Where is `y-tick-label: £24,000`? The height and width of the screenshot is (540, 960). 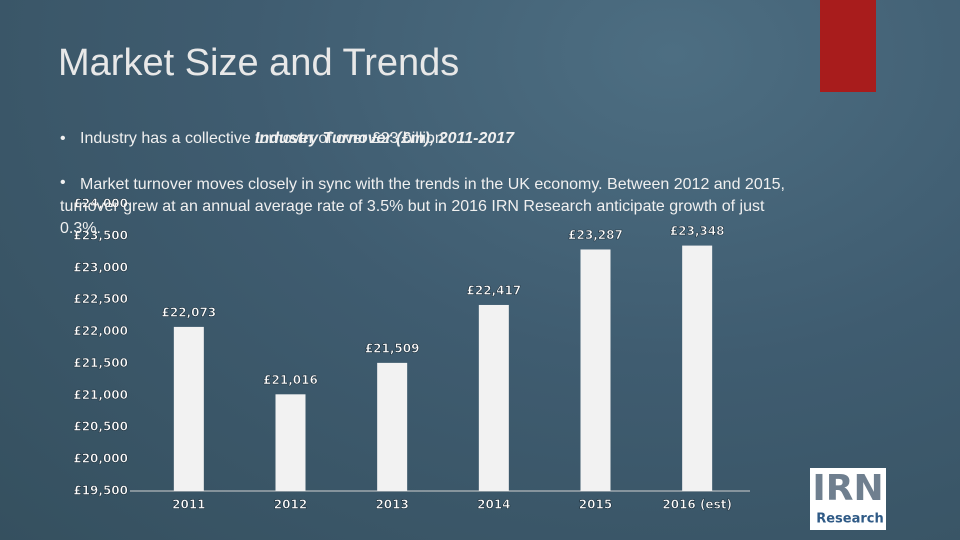
y-tick-label: £24,000 is located at coordinates (100, 204).